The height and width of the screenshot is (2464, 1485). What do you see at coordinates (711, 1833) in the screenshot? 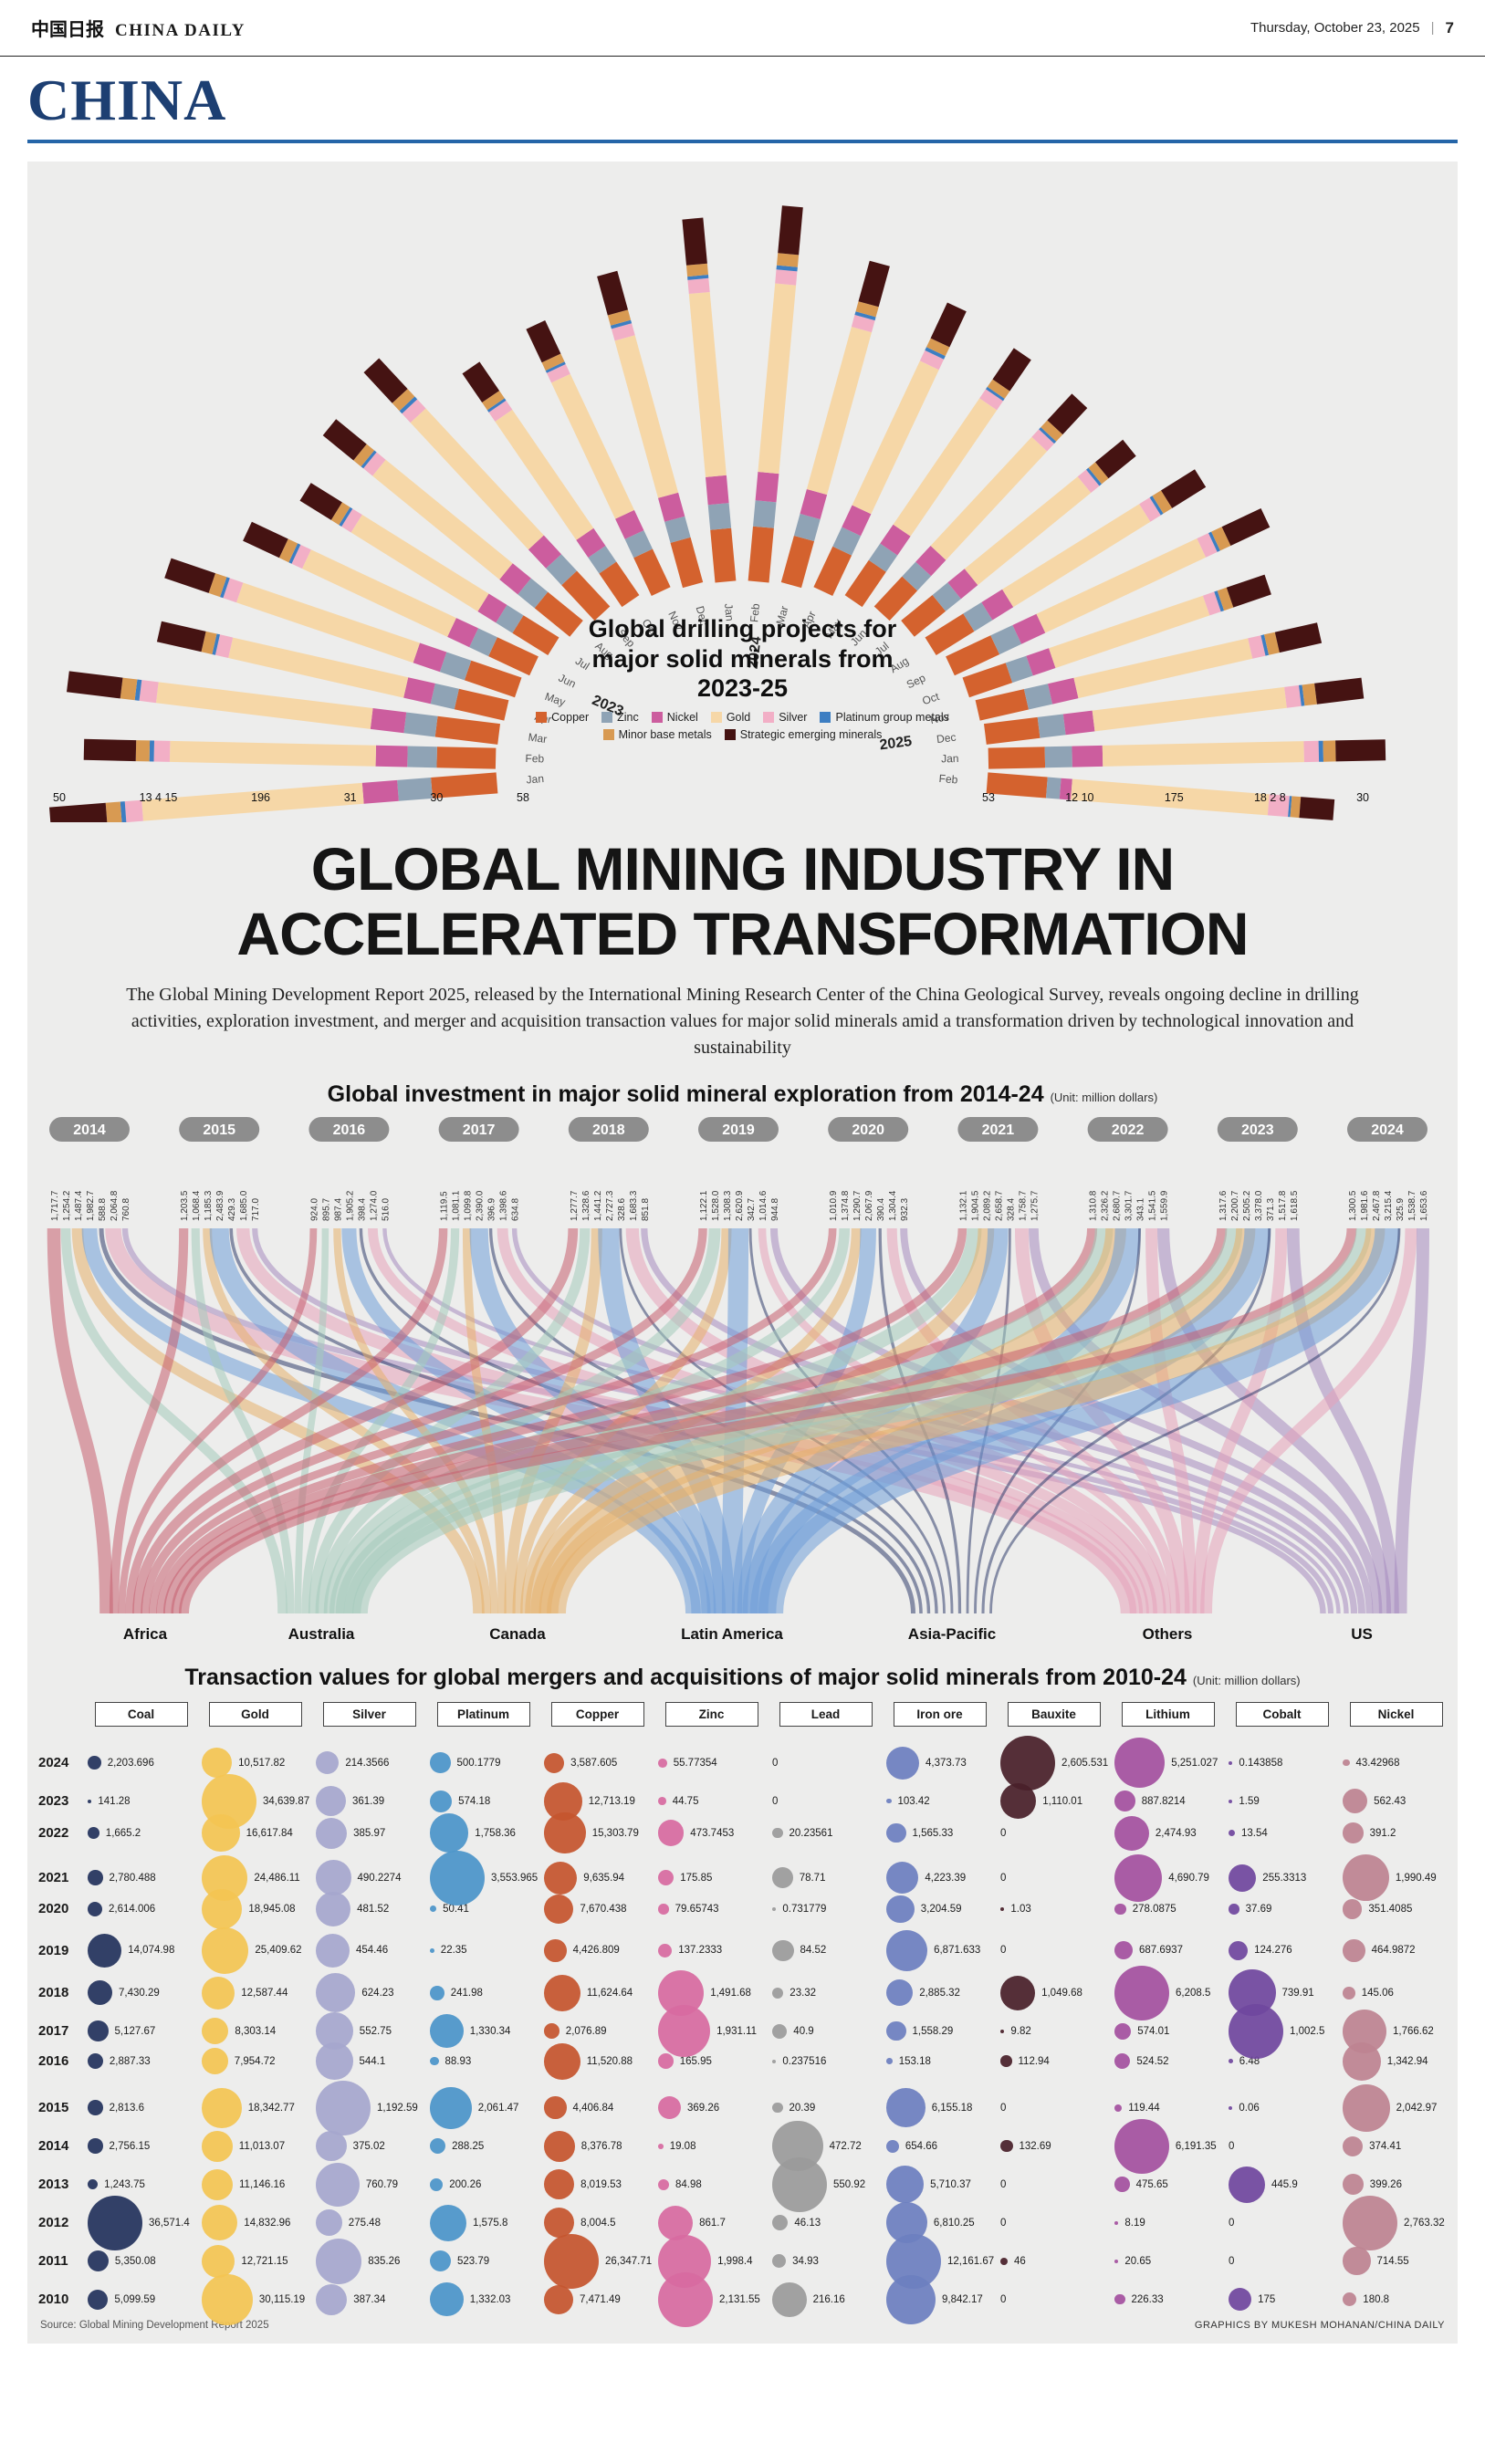
I see `bubble-cell: 473.7453` at bounding box center [711, 1833].